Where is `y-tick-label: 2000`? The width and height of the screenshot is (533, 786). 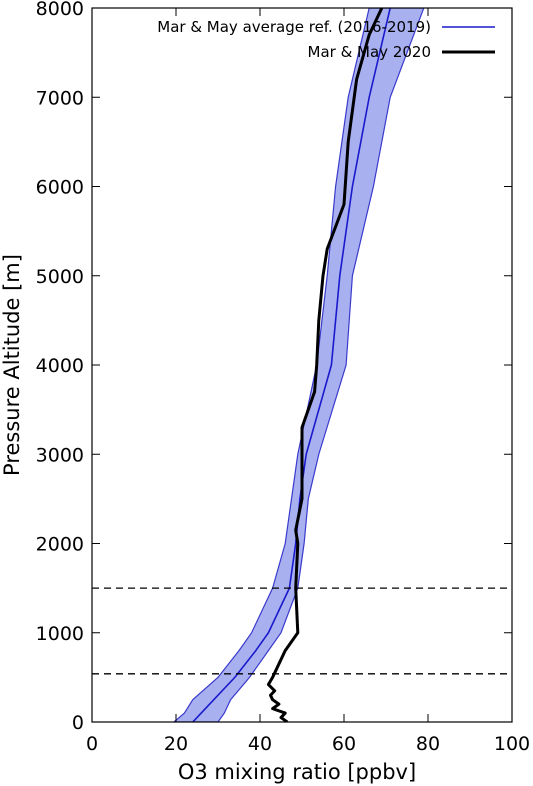 y-tick-label: 2000 is located at coordinates (60, 545).